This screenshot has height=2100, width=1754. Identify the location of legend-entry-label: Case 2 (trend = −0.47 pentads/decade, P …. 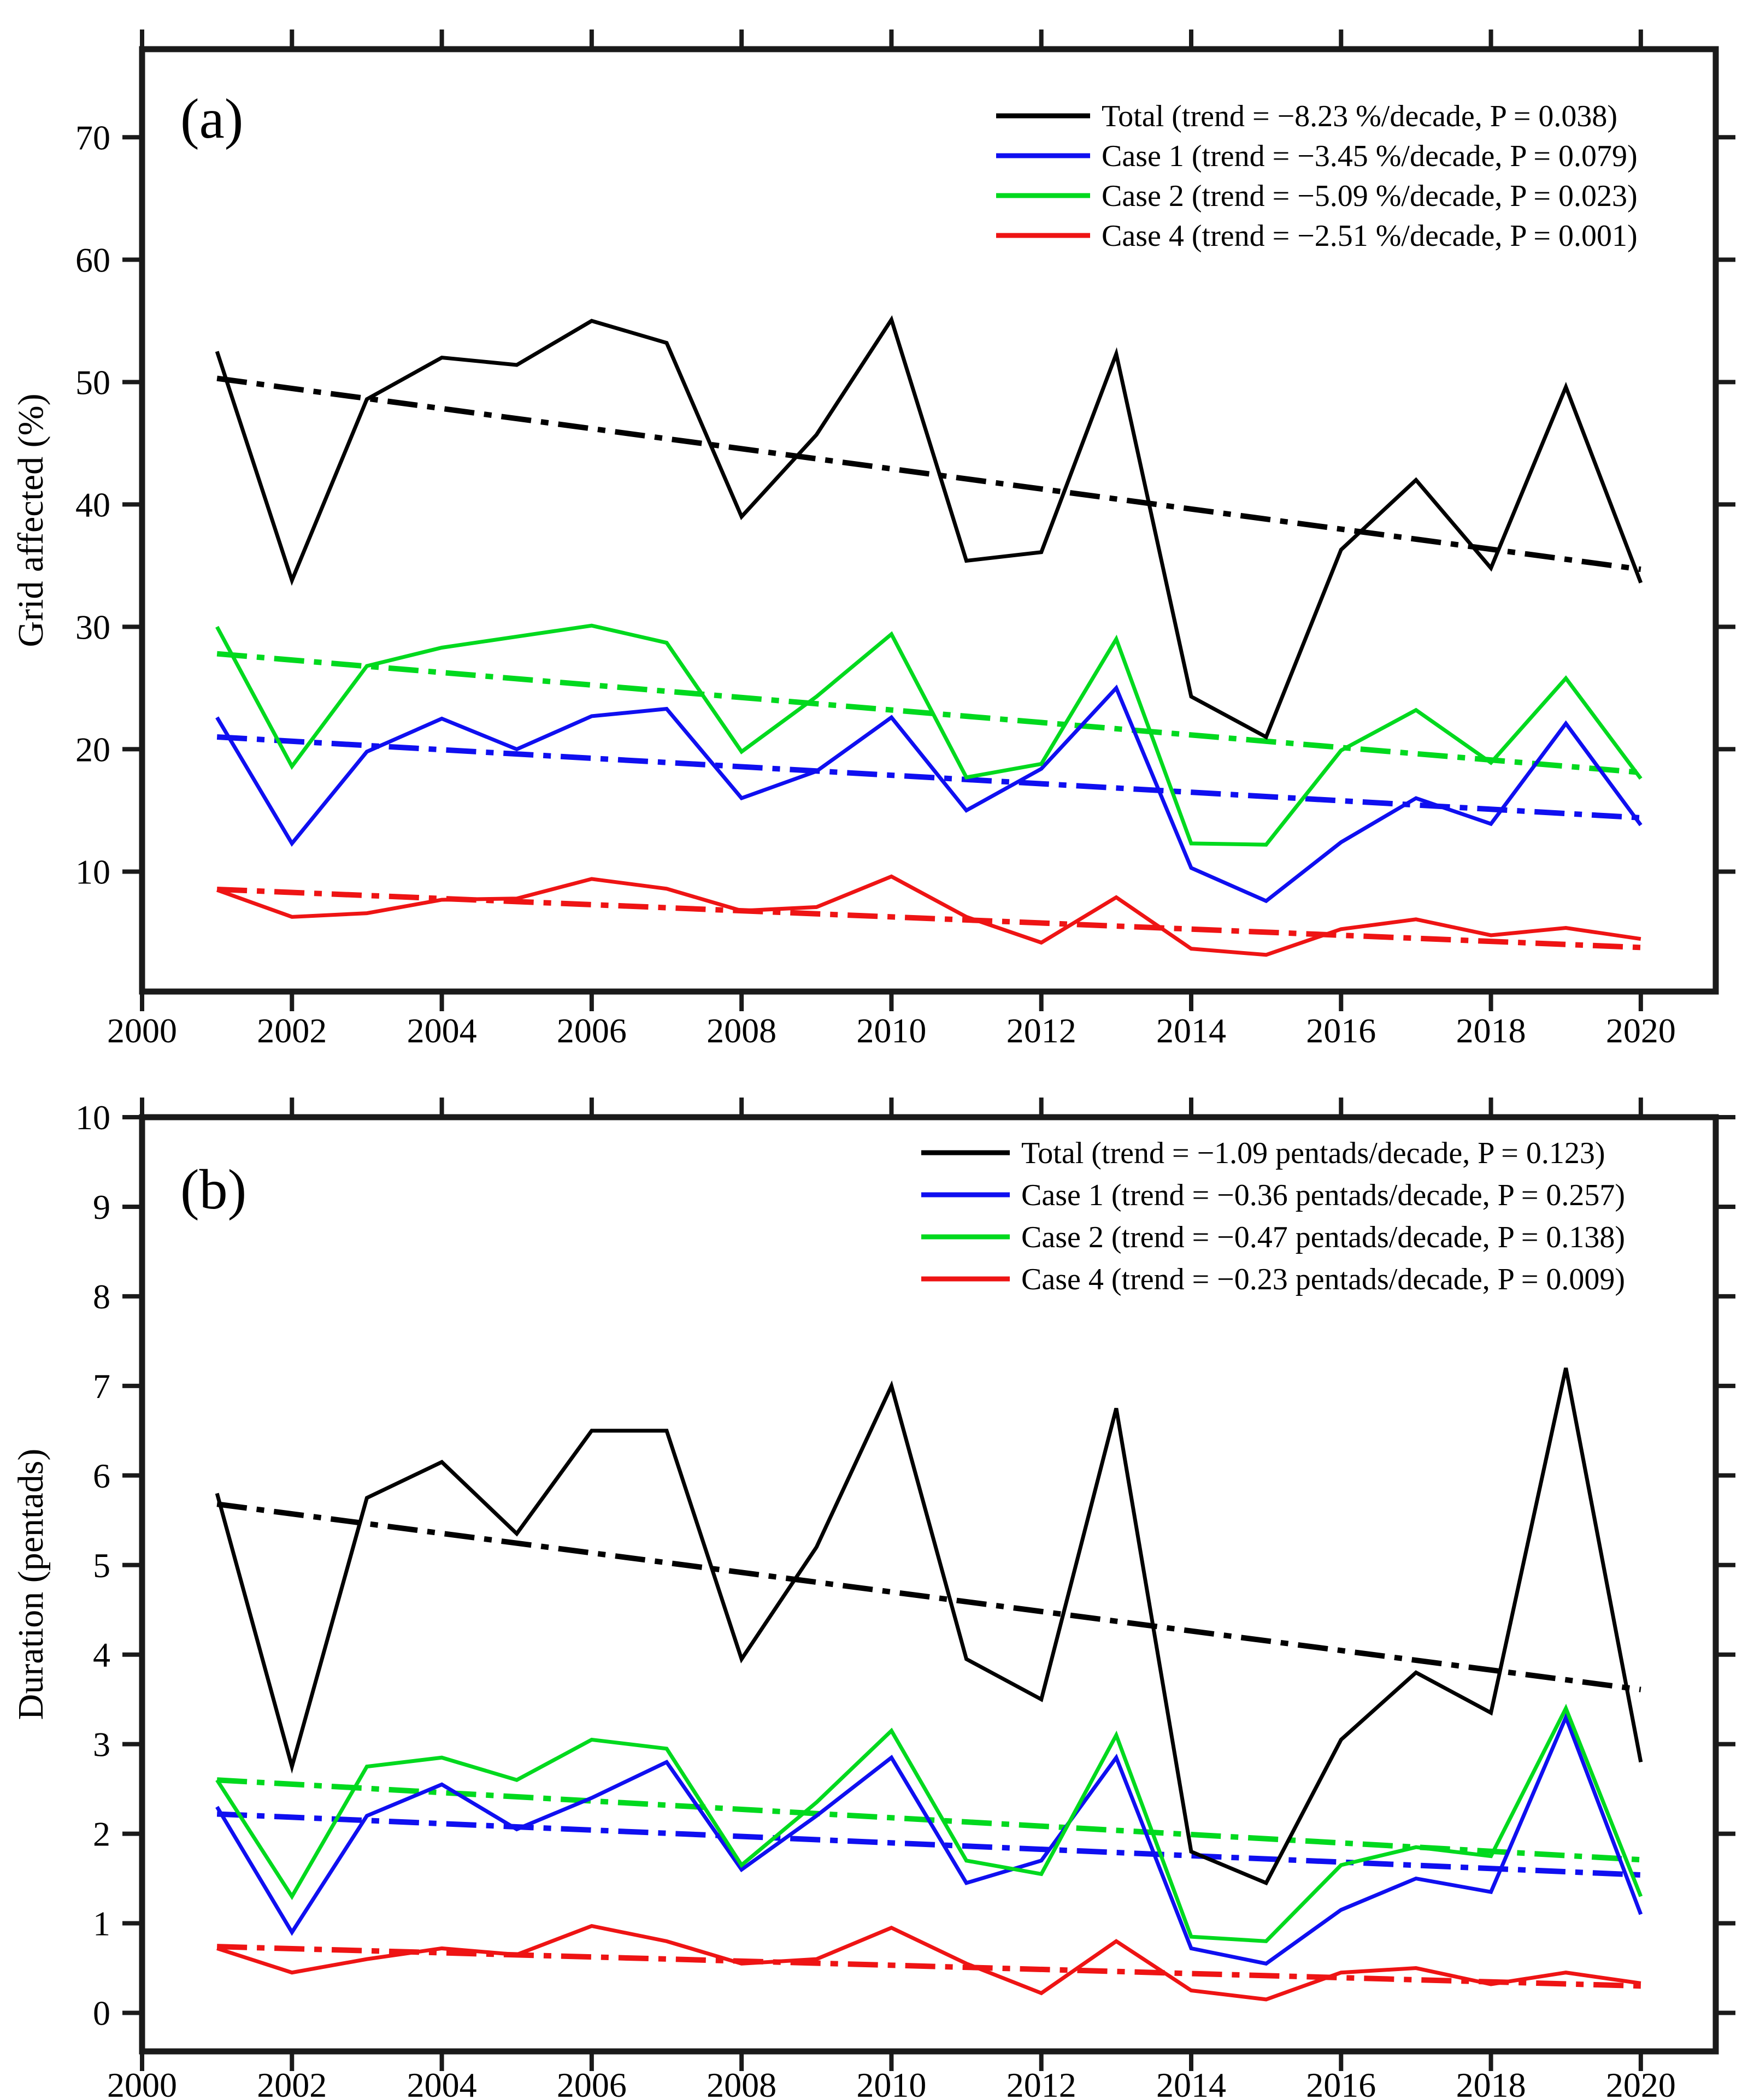
(1323, 1237).